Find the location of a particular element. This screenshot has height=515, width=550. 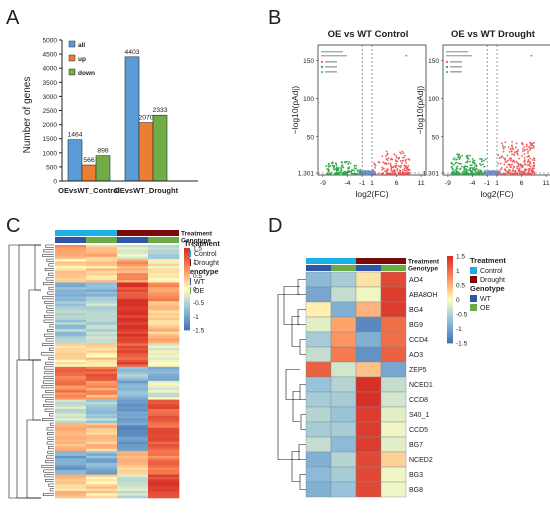

color-scale-tick-label: 1 is located at coordinates (195, 262).